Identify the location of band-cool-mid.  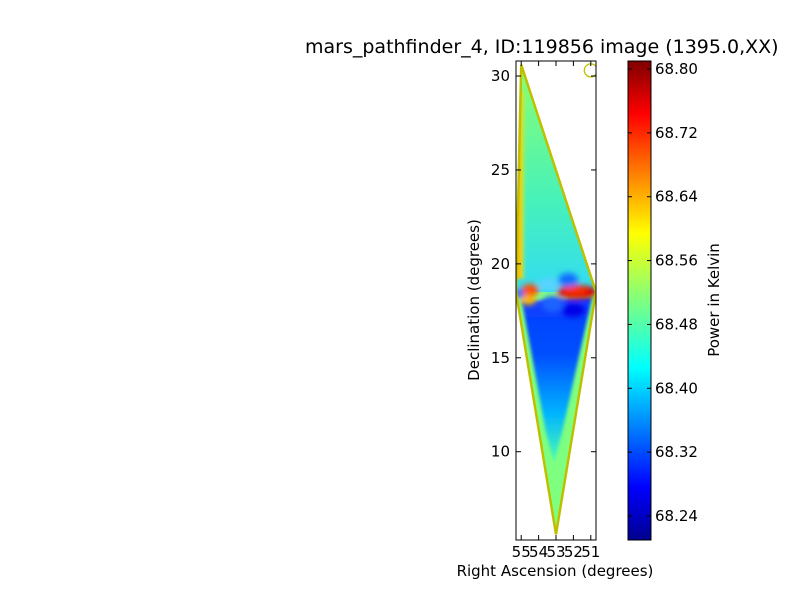
(549, 284).